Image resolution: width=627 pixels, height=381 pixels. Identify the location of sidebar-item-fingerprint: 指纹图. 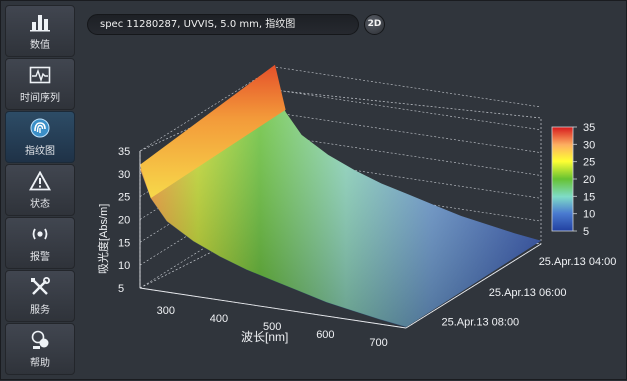
(40, 137).